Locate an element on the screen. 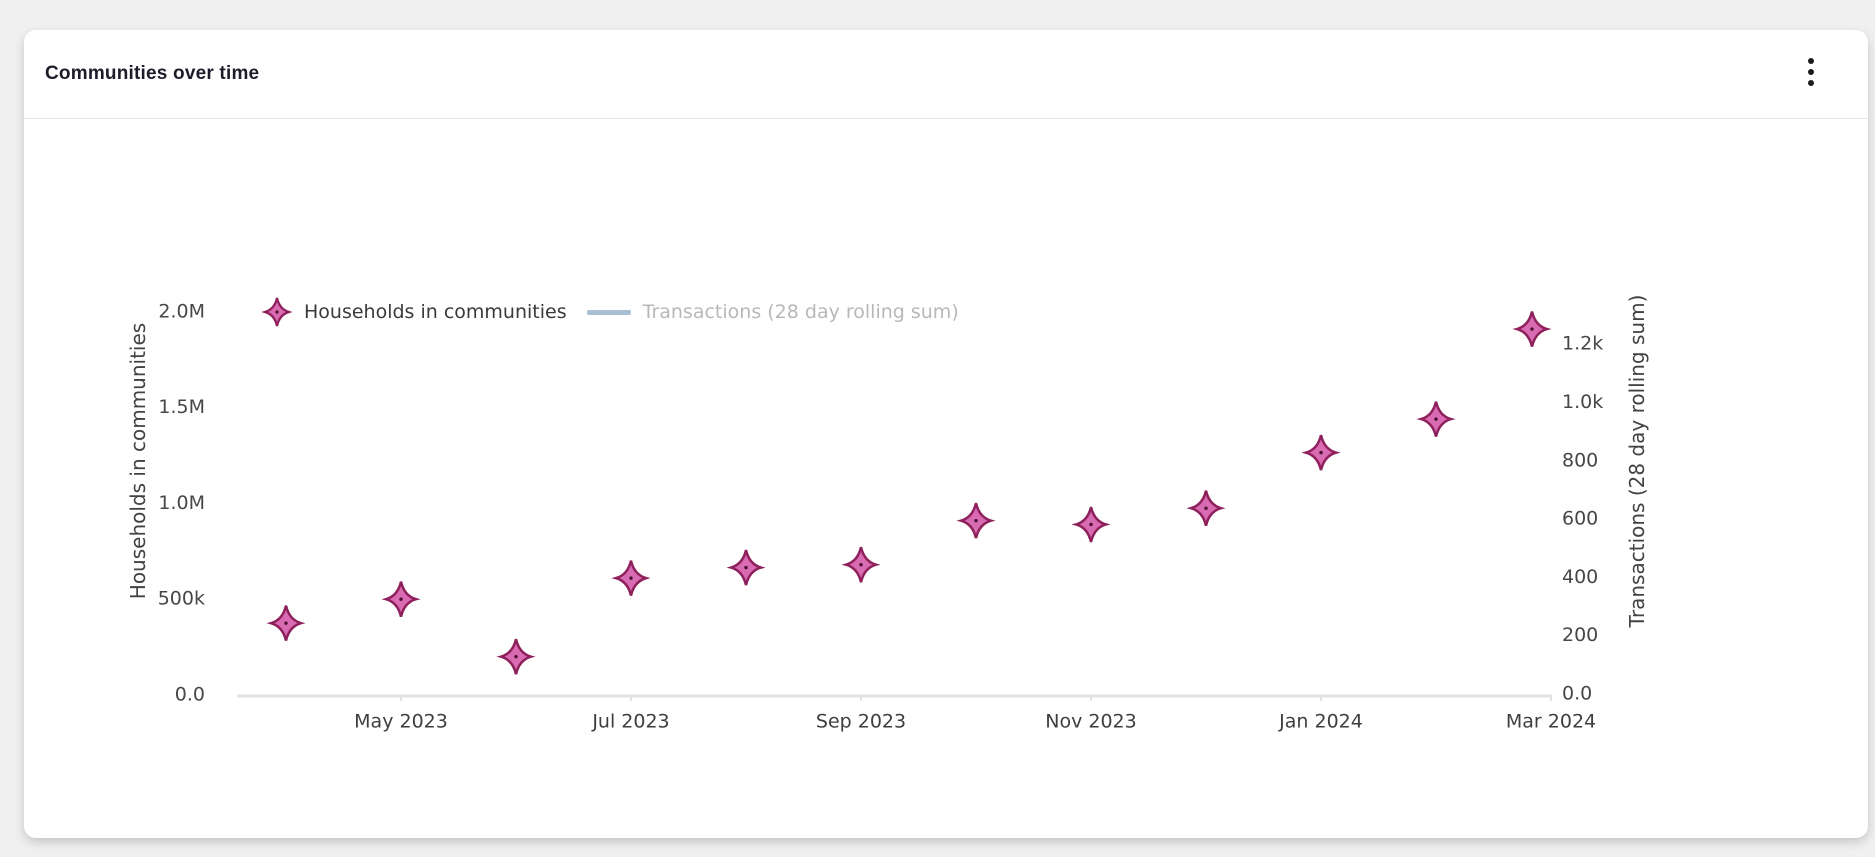 The width and height of the screenshot is (1875, 857). card-header: Communities over time is located at coordinates (946, 74).